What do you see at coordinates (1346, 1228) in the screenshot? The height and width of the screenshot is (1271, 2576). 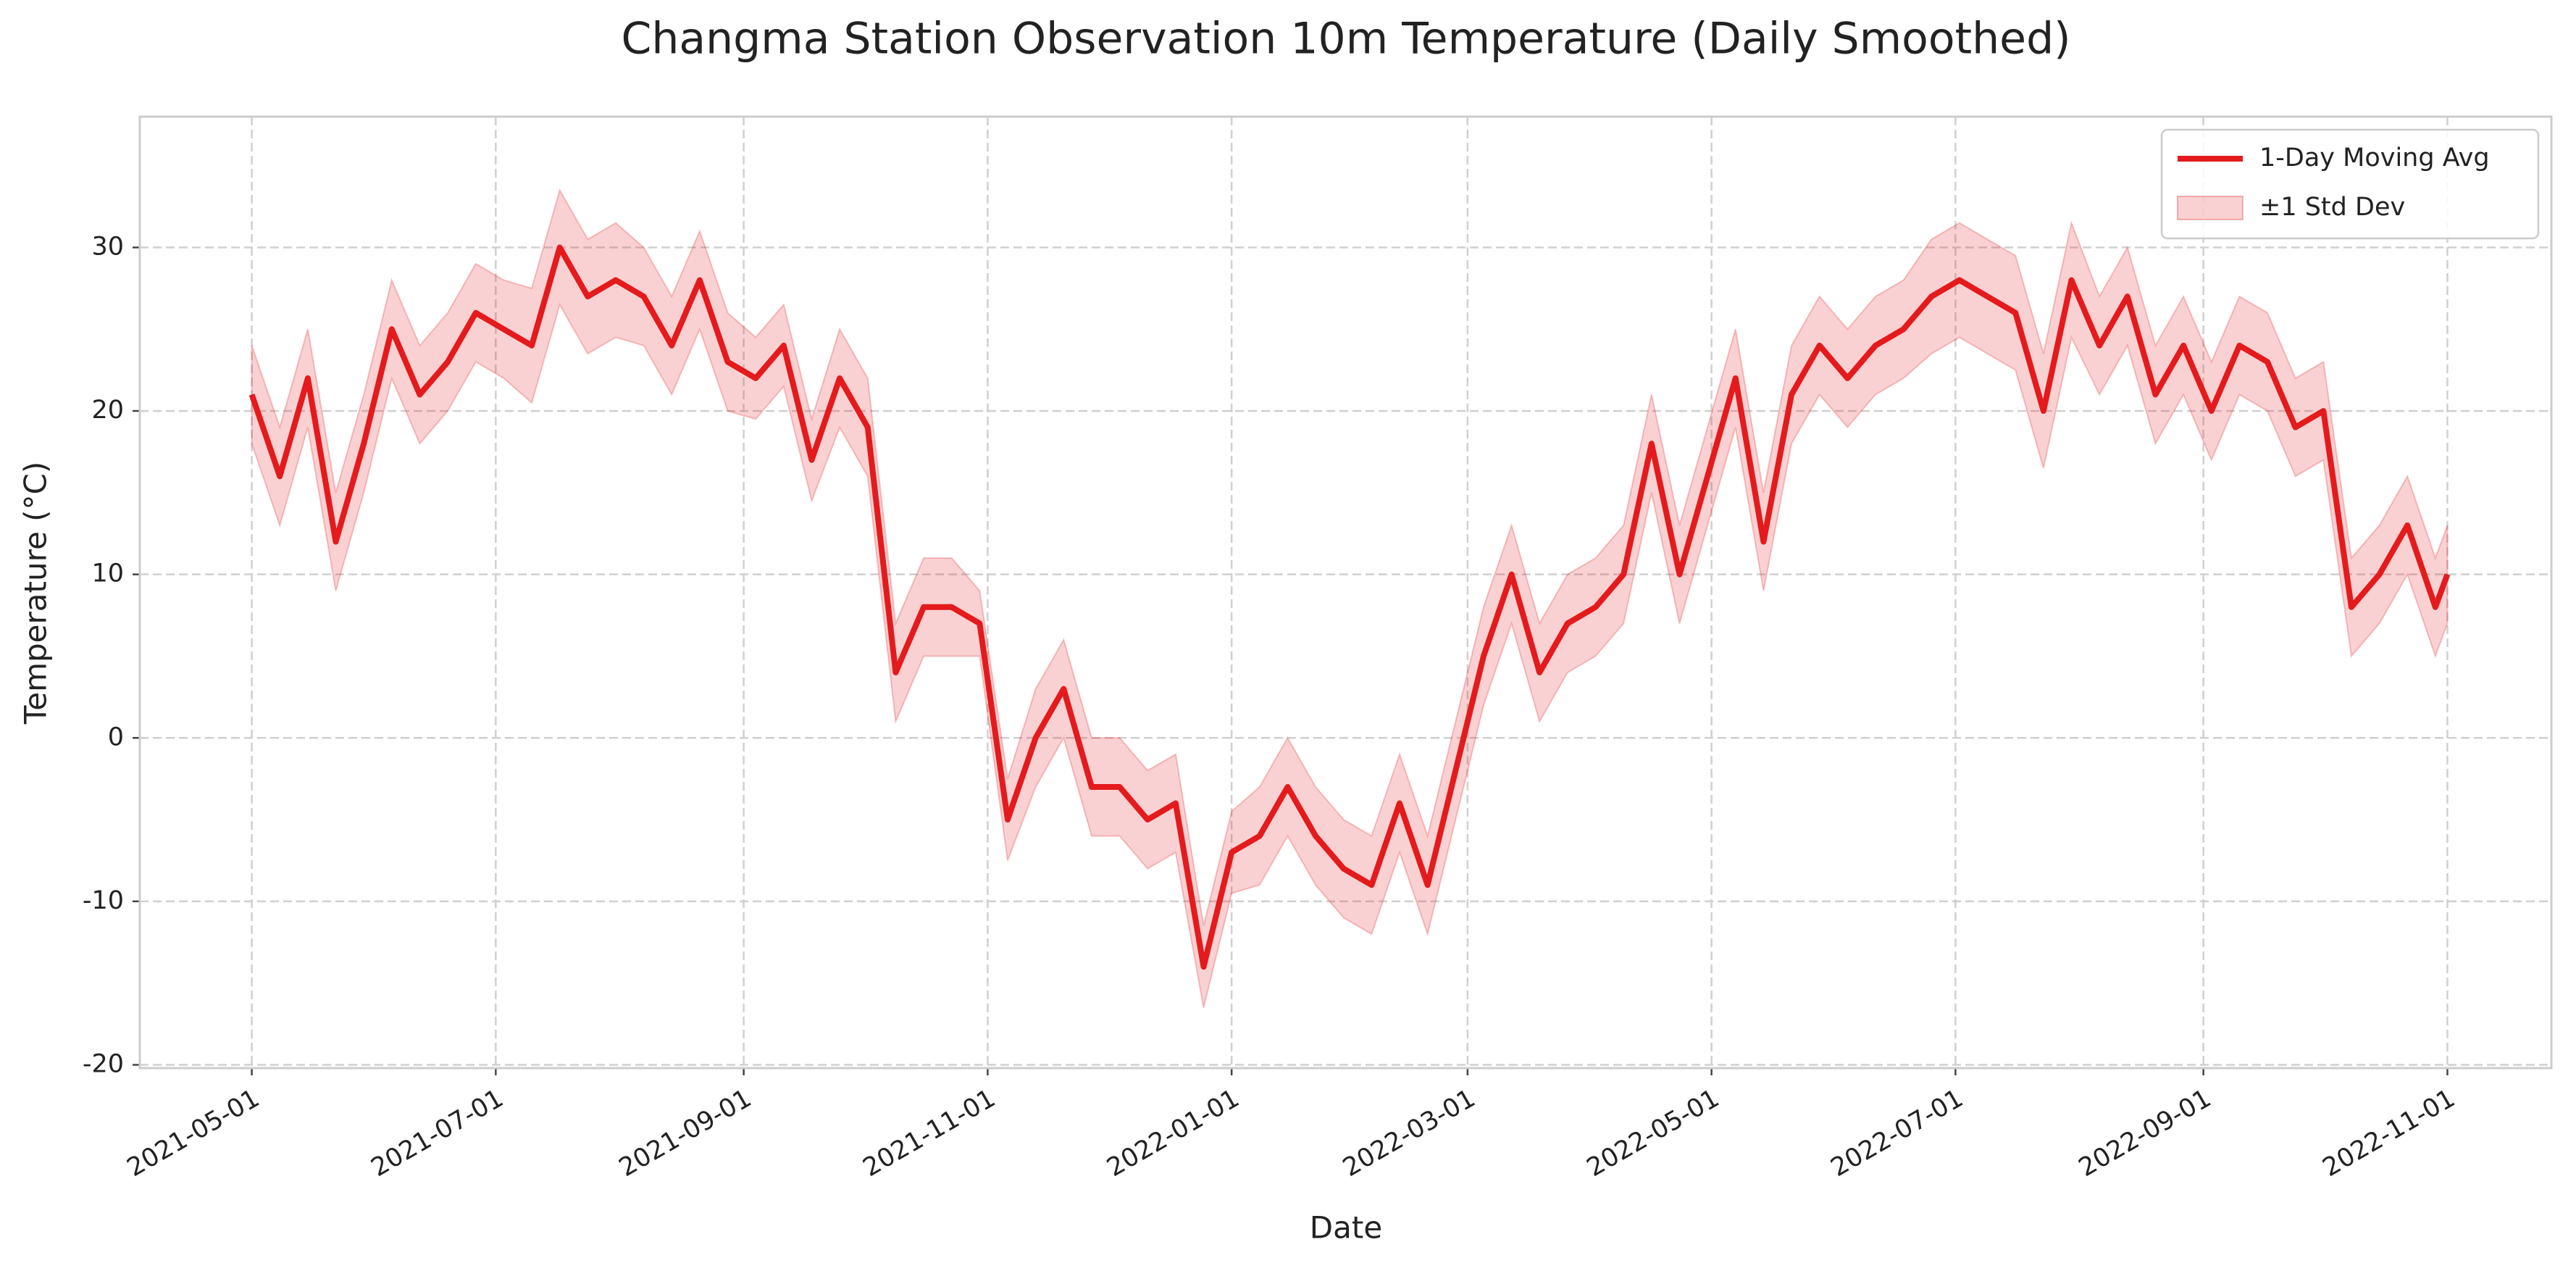 I see `x-axis-label: Date` at bounding box center [1346, 1228].